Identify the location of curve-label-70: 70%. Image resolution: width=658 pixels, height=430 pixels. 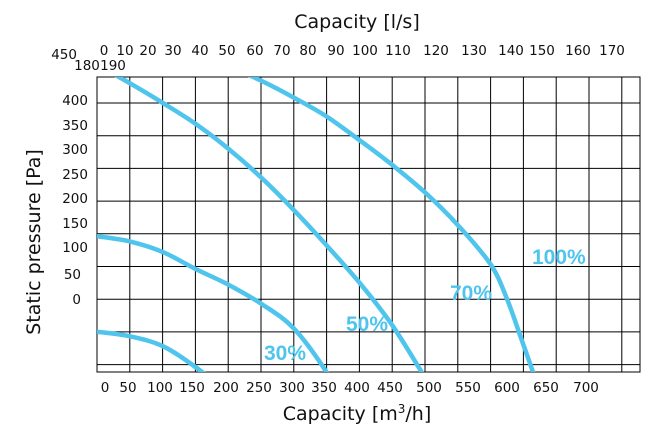
(471, 293).